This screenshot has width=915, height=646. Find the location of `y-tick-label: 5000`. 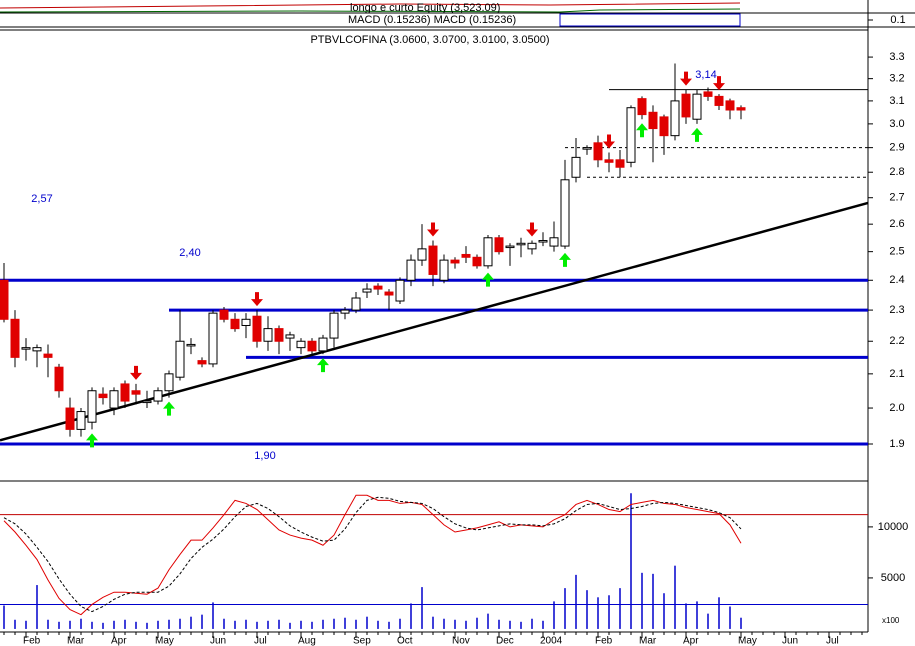

y-tick-label: 5000 is located at coordinates (893, 578).